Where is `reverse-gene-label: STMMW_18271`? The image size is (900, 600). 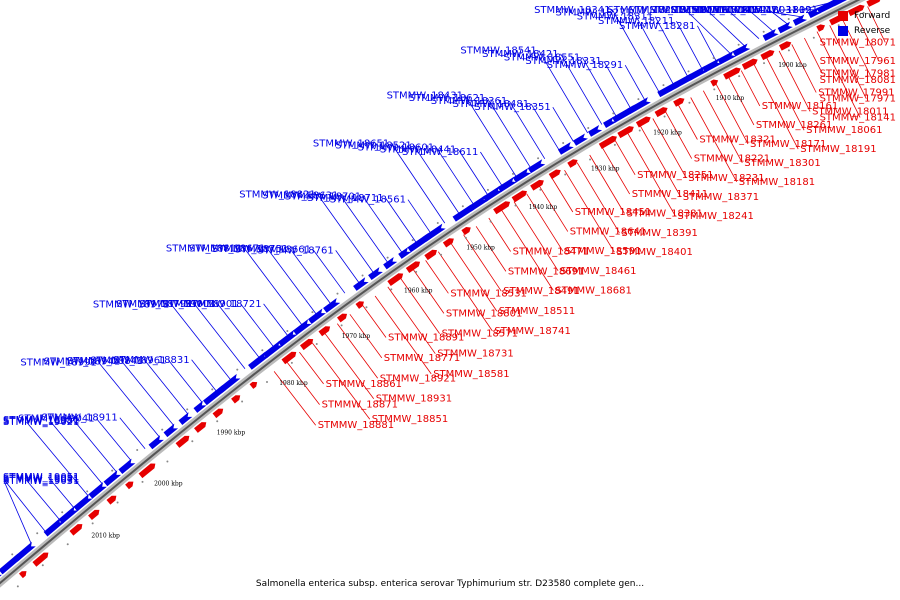
reverse-gene-label: STMMW_18271 is located at coordinates (593, 12).